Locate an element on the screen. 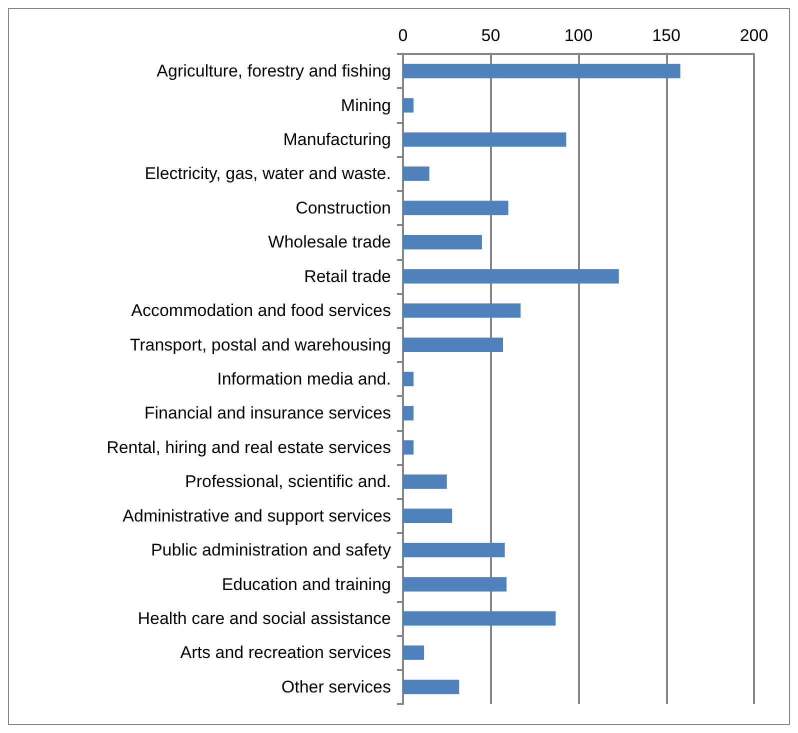 Image resolution: width=798 pixels, height=733 pixels. y-tick-label: Education and training is located at coordinates (306, 584).